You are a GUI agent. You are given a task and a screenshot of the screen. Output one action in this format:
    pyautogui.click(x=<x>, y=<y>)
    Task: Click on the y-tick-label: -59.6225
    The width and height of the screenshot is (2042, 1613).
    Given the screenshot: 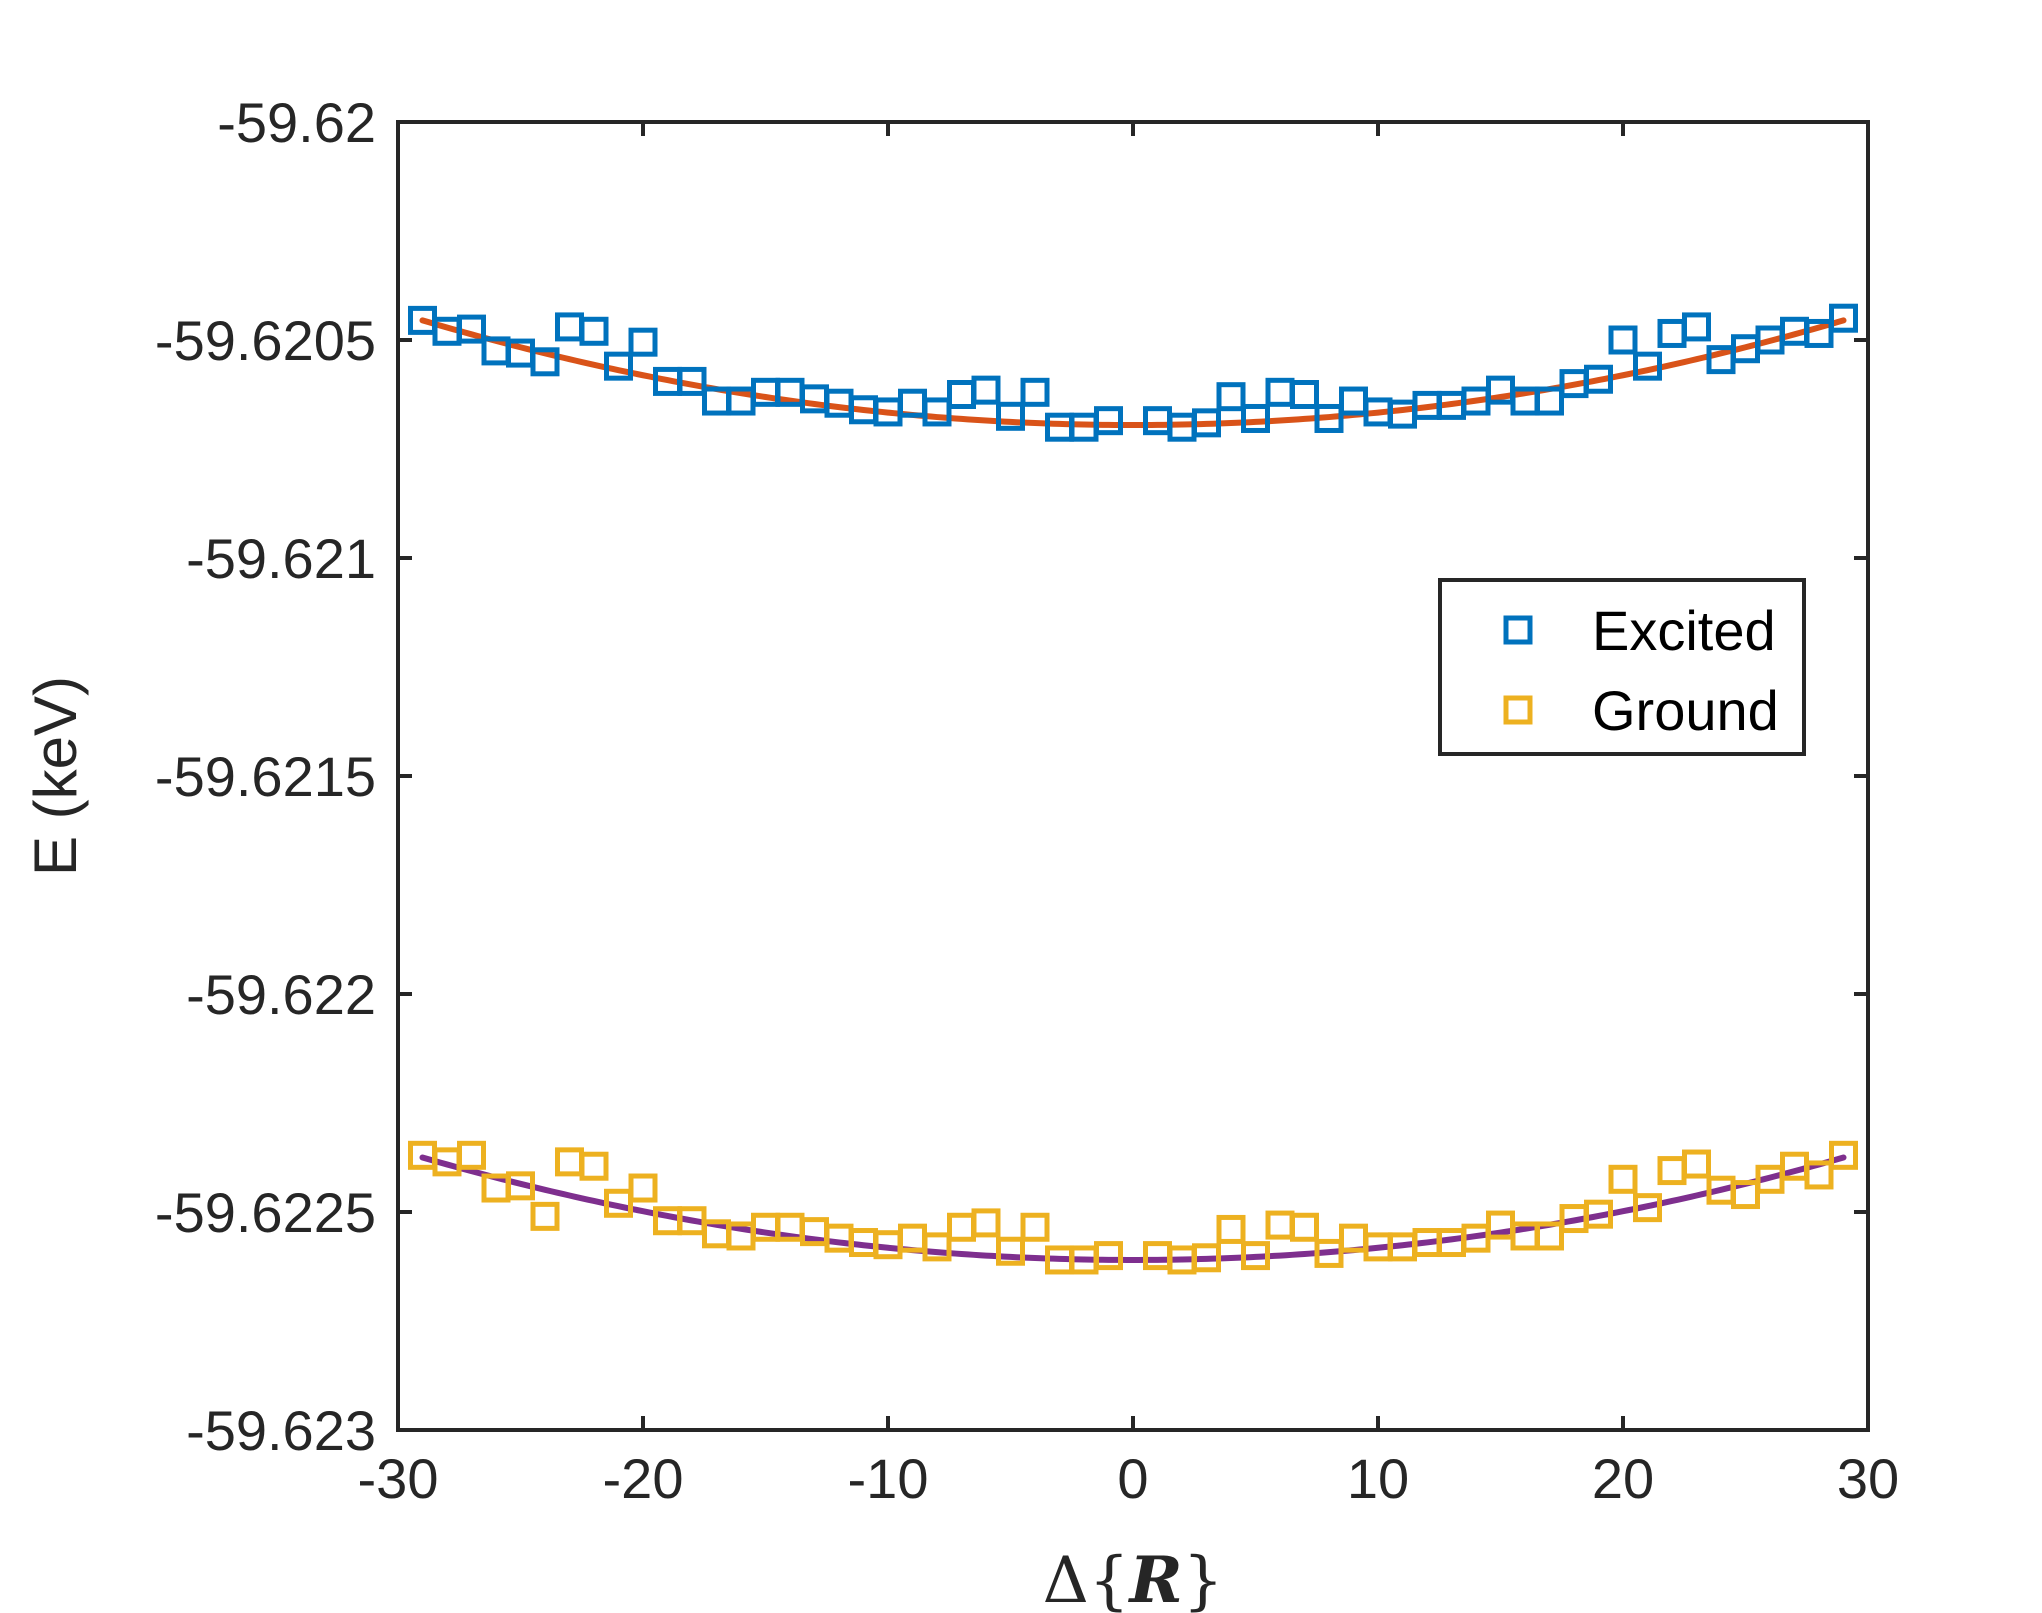 What is the action you would take?
    pyautogui.click(x=265, y=1212)
    